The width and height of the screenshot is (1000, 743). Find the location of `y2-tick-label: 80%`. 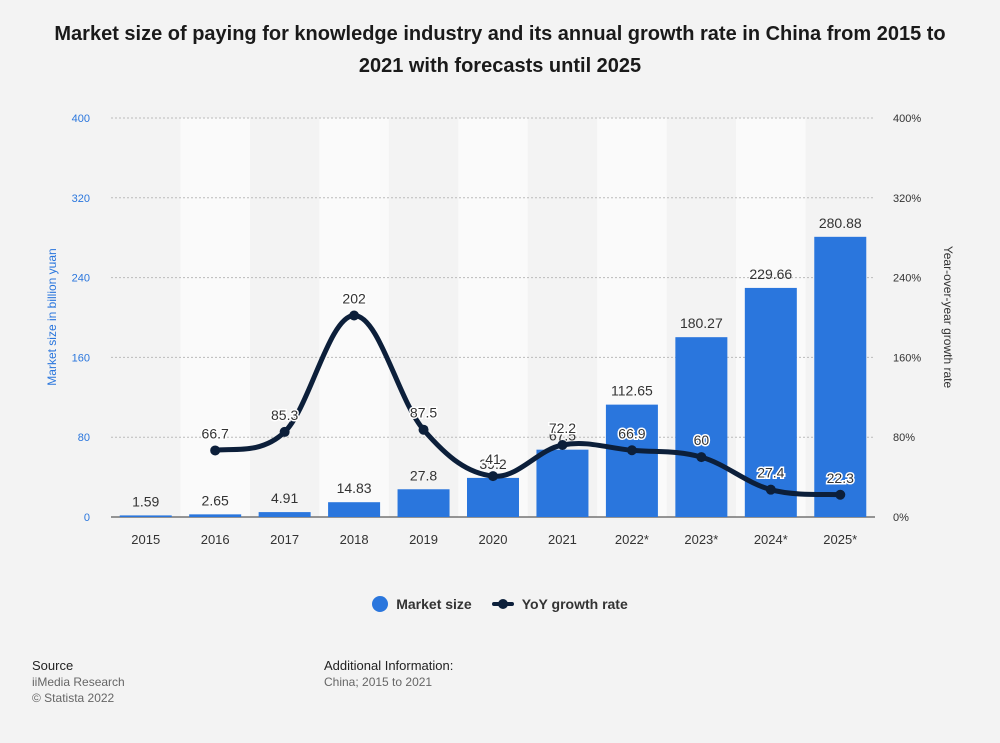

y2-tick-label: 80% is located at coordinates (904, 438).